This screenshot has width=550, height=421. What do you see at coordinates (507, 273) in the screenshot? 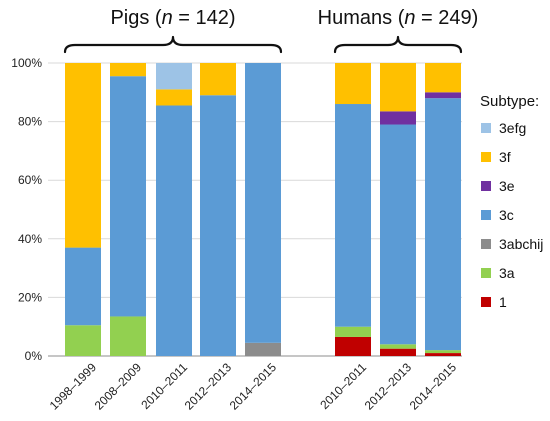
I see `legend-label: 3a` at bounding box center [507, 273].